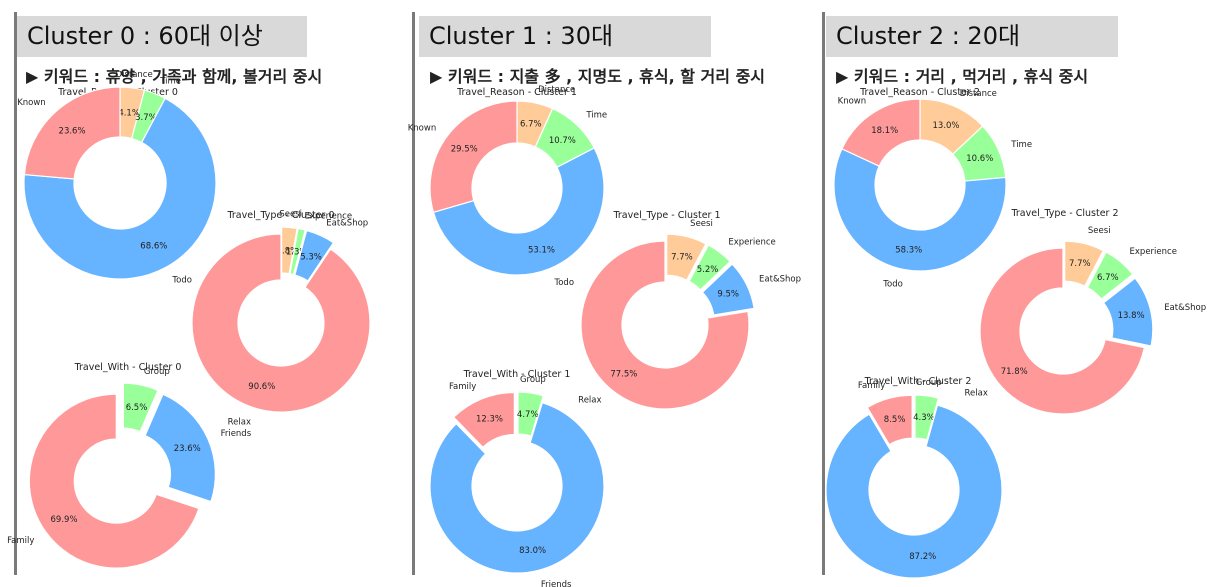 The height and width of the screenshot is (587, 1208). What do you see at coordinates (1131, 316) in the screenshot?
I see `pct-label-eat-shop: 13.8%` at bounding box center [1131, 316].